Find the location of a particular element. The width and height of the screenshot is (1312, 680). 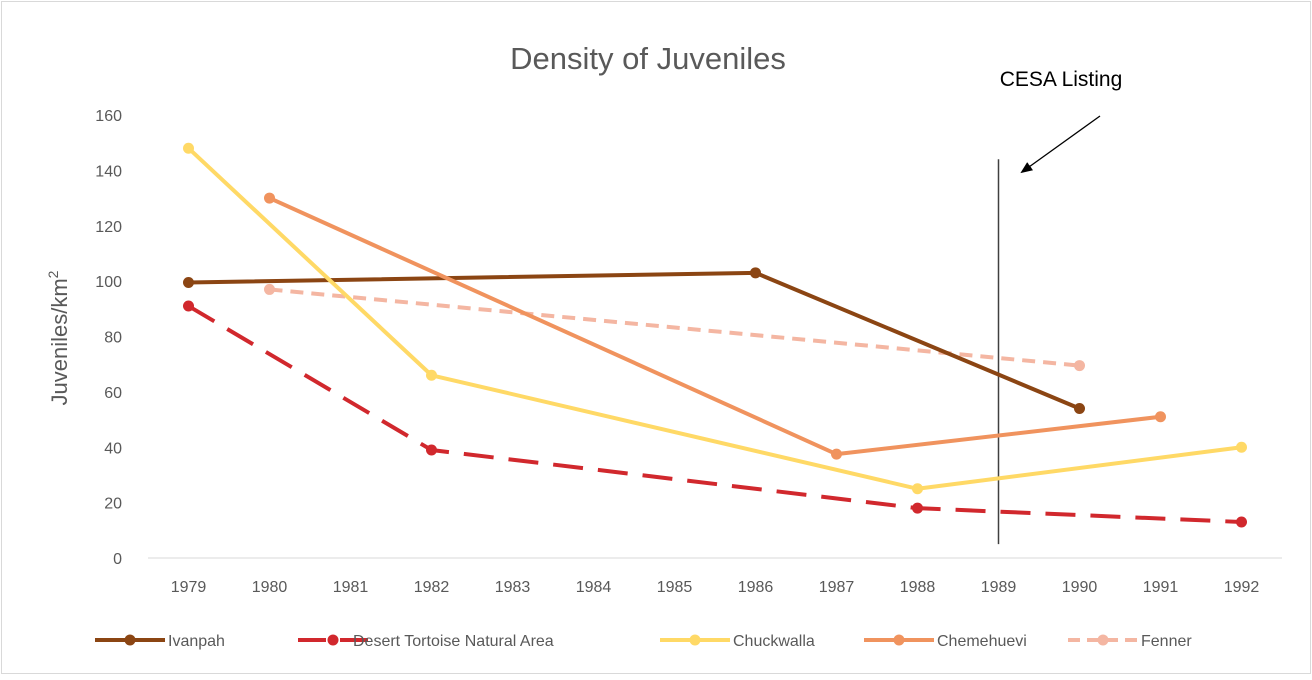

legend-item: Chemehuevi is located at coordinates (945, 641).